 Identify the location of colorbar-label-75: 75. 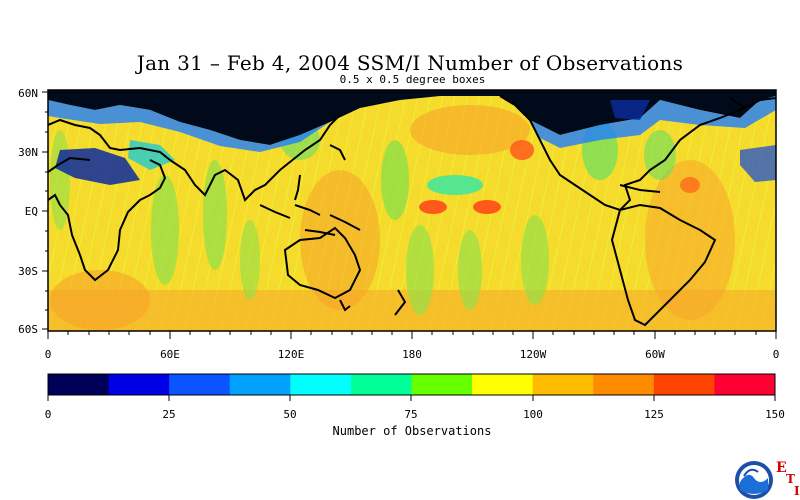
(411, 414).